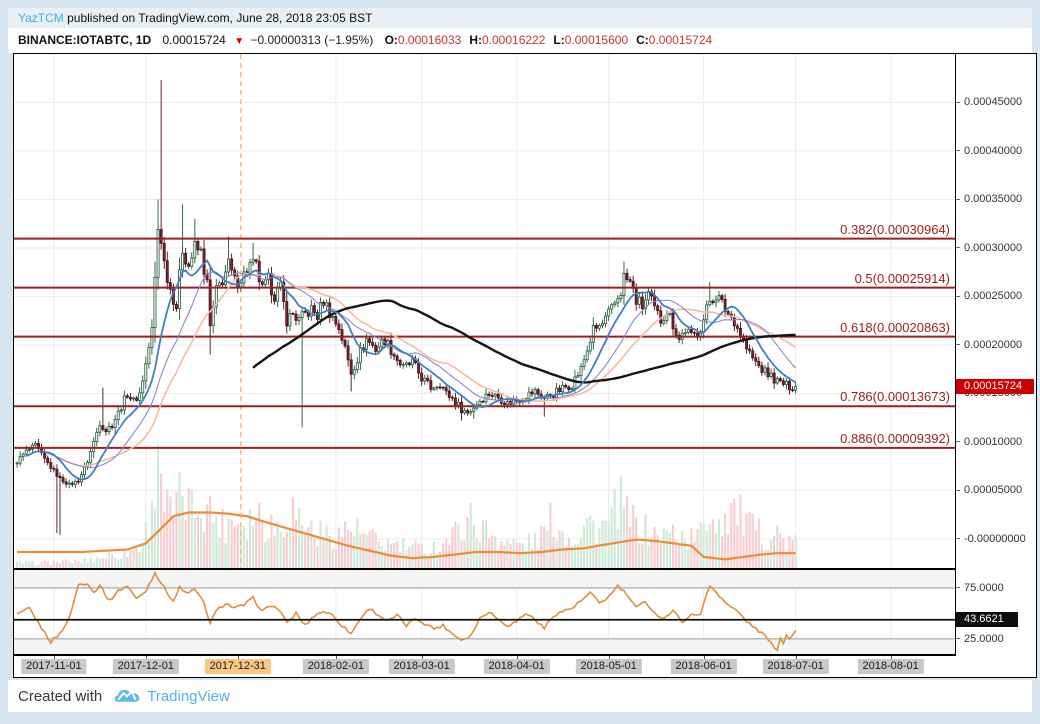 The width and height of the screenshot is (1040, 724). What do you see at coordinates (980, 639) in the screenshot?
I see `rsi-axis-label: 25.0000` at bounding box center [980, 639].